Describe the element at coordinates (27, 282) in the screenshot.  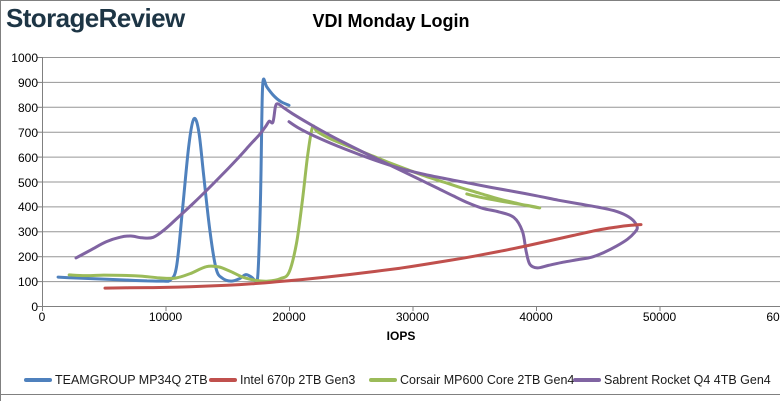
I see `y-tick-label: 100` at that location.